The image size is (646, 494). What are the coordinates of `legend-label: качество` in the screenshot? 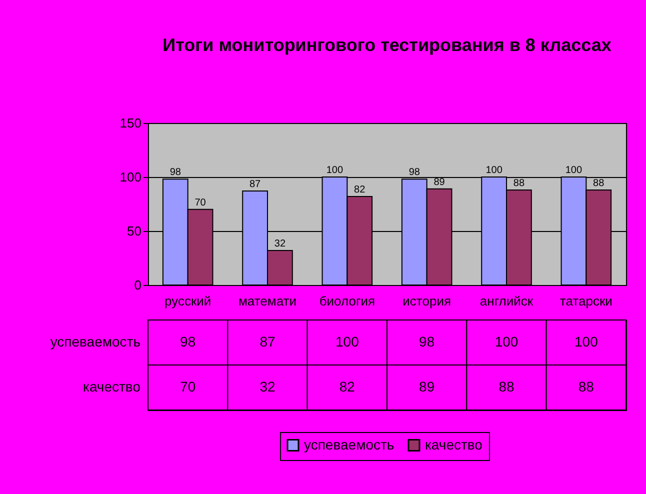 It's located at (454, 444).